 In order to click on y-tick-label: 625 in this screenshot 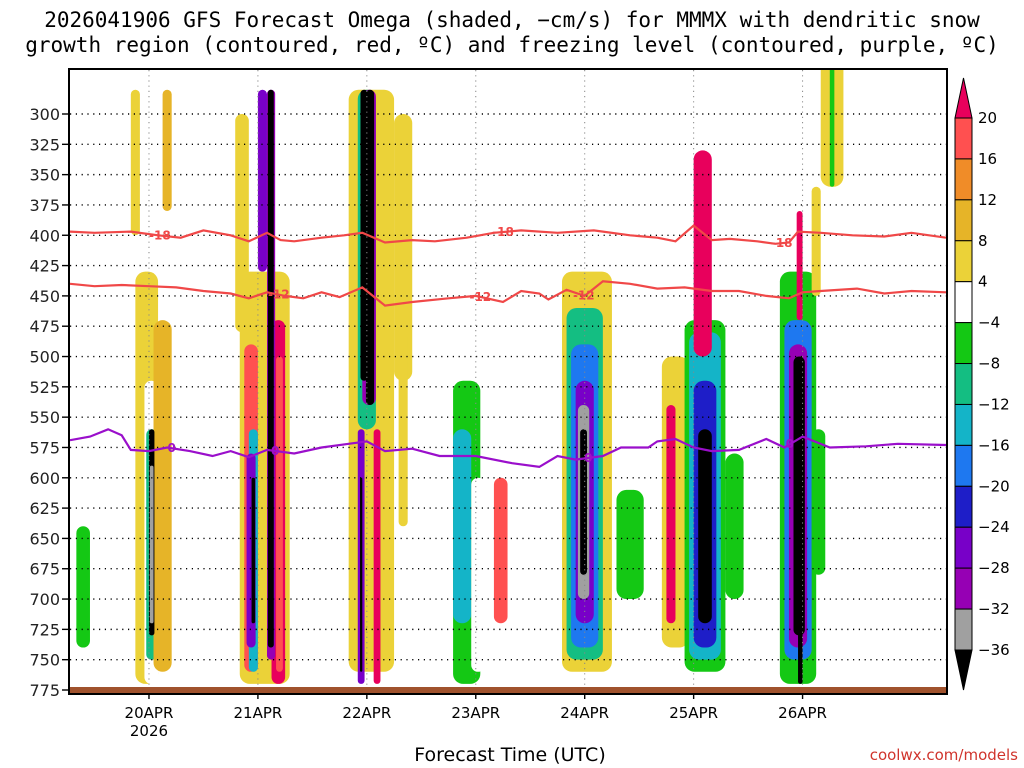, I will do `click(44, 508)`.